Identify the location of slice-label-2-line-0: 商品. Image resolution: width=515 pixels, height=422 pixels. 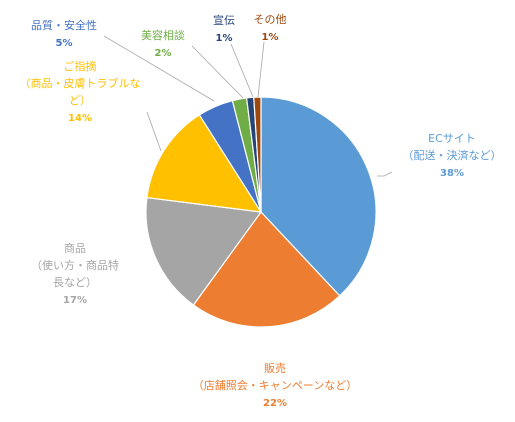
(75, 248).